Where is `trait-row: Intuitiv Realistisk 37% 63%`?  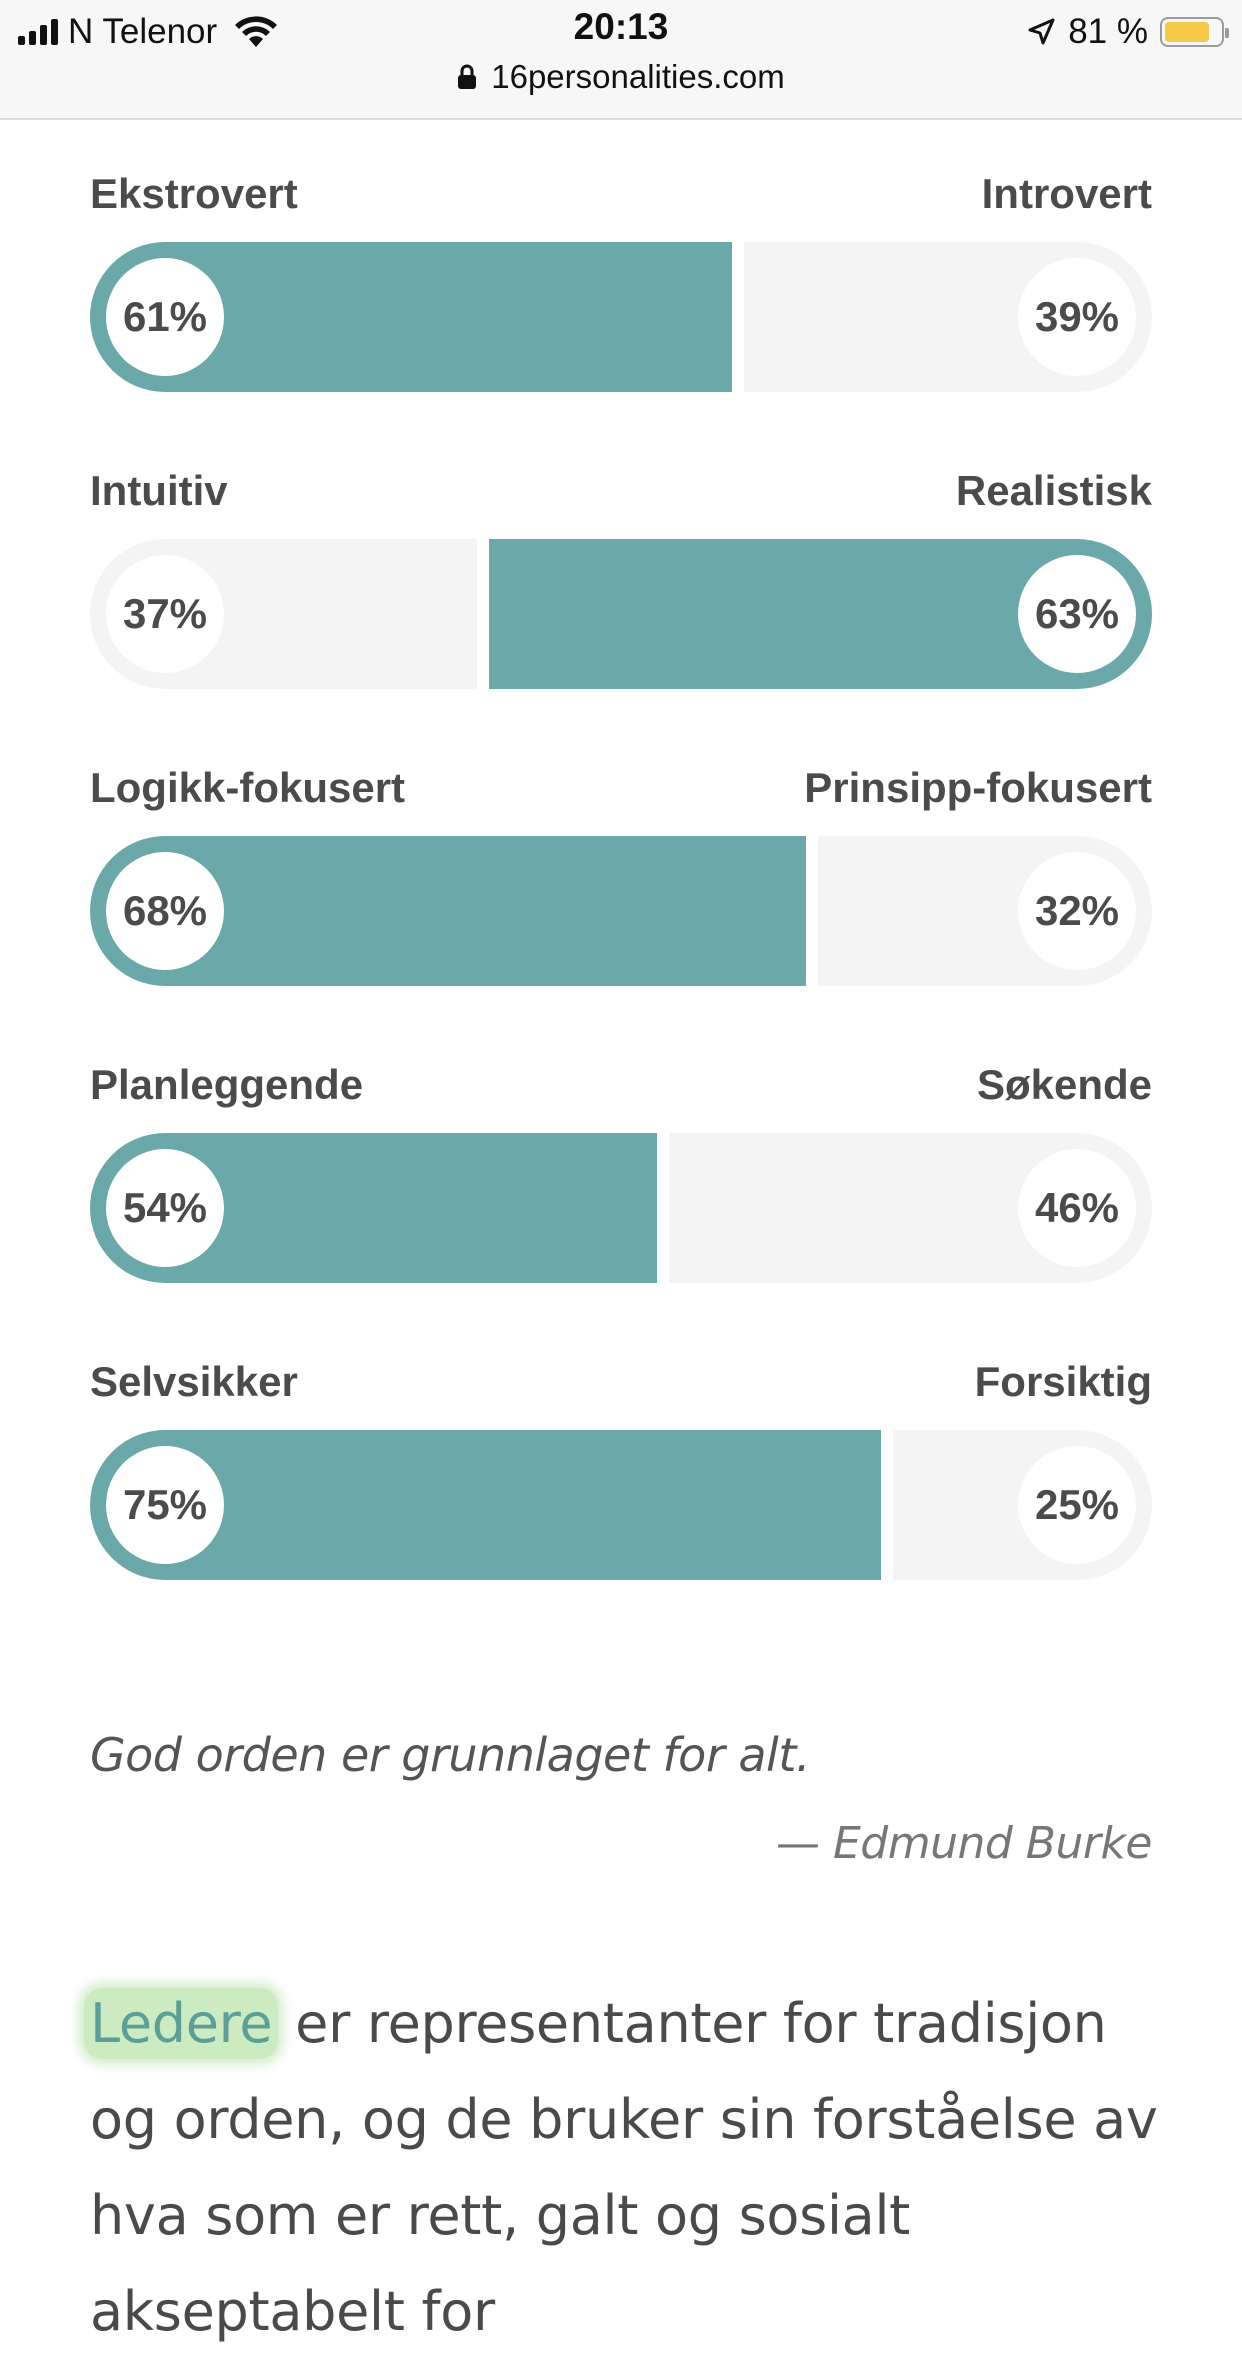
trait-row: Intuitiv Realistisk 37% 63% is located at coordinates (621, 613).